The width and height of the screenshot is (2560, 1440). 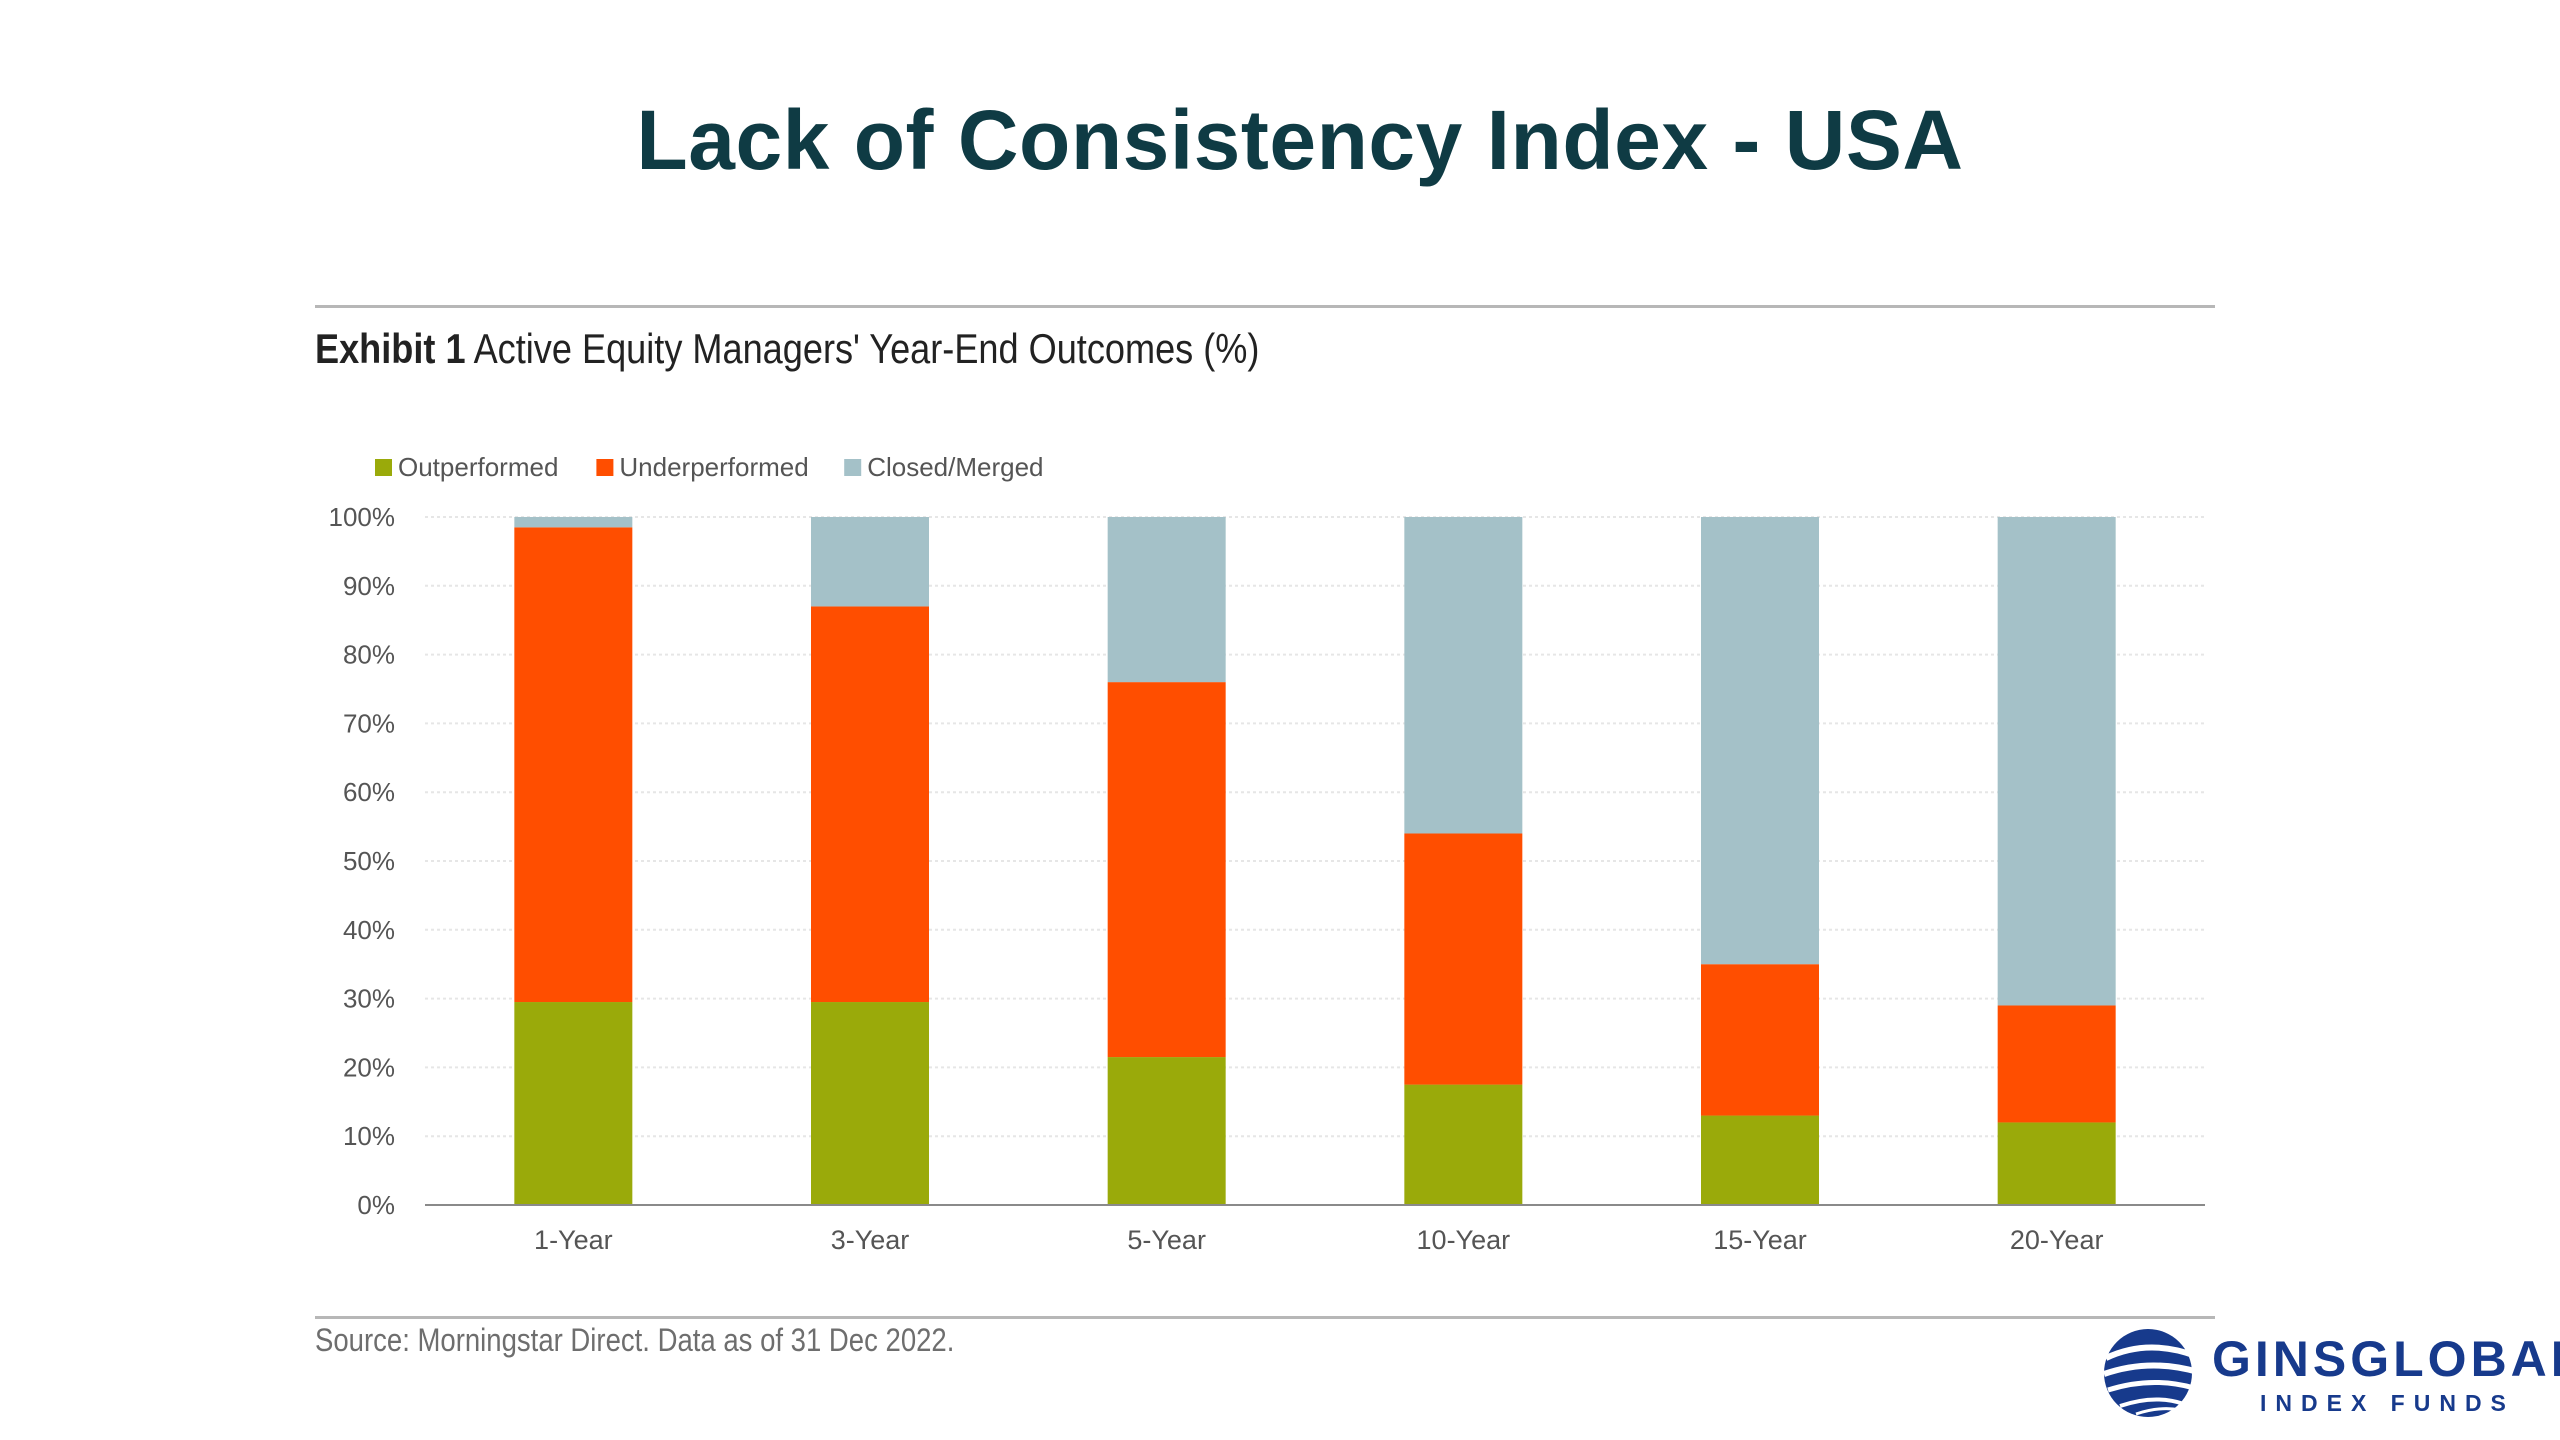 I want to click on x-category-label: 5-Year, so click(x=1166, y=1240).